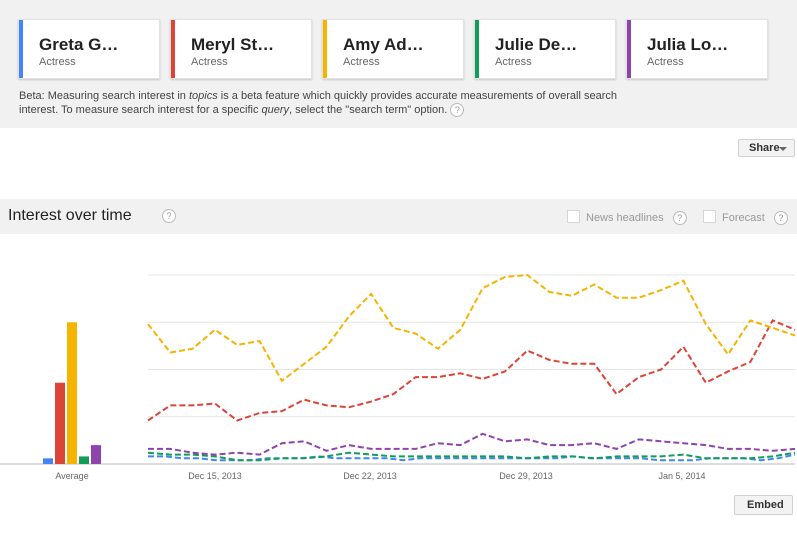 The width and height of the screenshot is (797, 537). What do you see at coordinates (104, 96) in the screenshot?
I see `beta-text-1: Beta: Measuring search interest in` at bounding box center [104, 96].